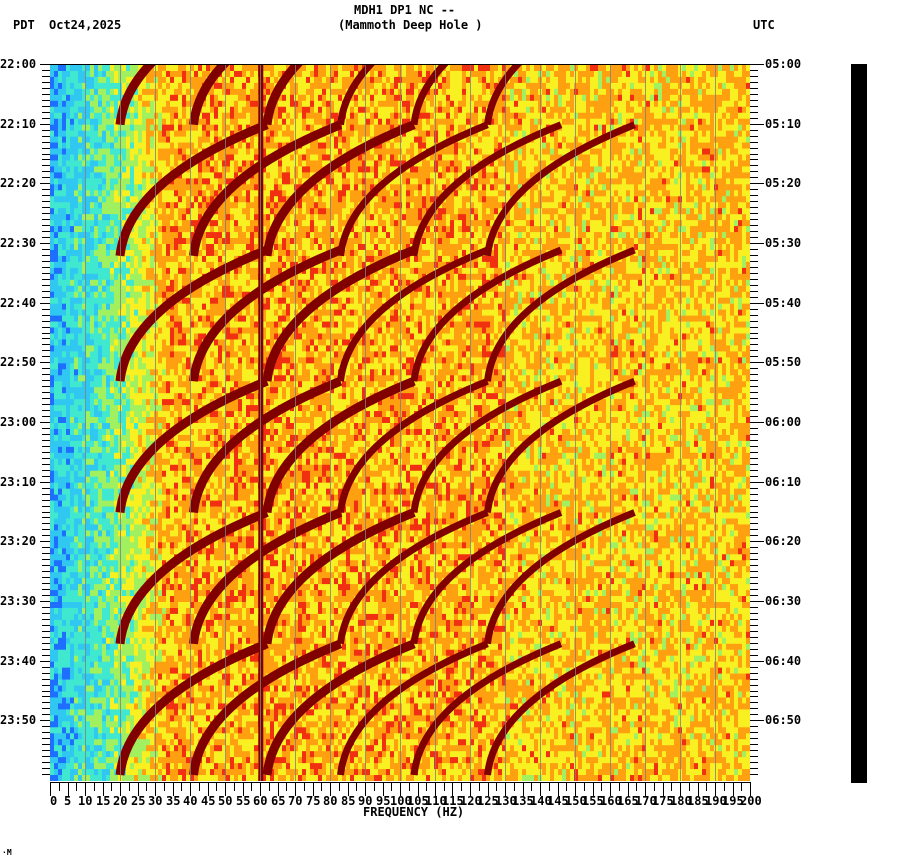 Image resolution: width=902 pixels, height=864 pixels. Describe the element at coordinates (783, 541) in the screenshot. I see `y-tick-label-right: 06:20` at that location.